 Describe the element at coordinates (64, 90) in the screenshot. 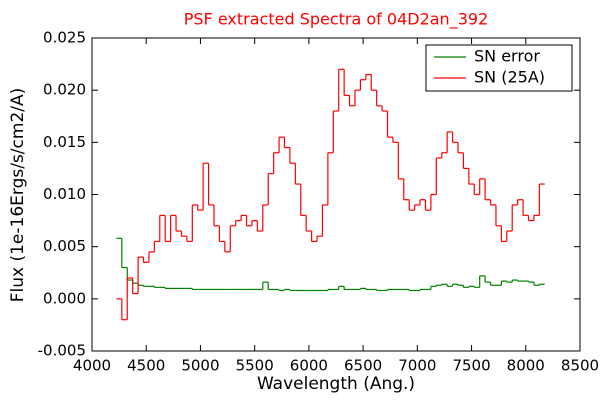

I see `y-tick-label: 0.020` at that location.